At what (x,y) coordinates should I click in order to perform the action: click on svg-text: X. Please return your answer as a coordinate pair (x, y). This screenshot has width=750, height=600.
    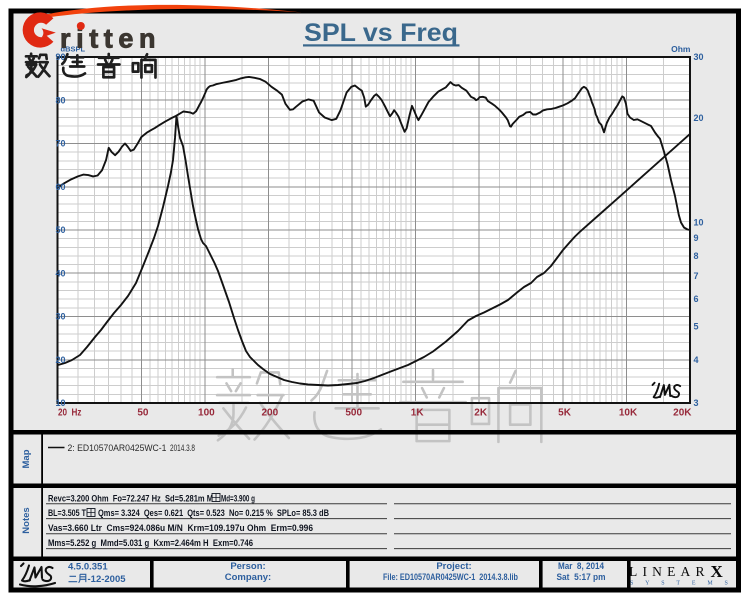
    Looking at the image, I should click on (717, 571).